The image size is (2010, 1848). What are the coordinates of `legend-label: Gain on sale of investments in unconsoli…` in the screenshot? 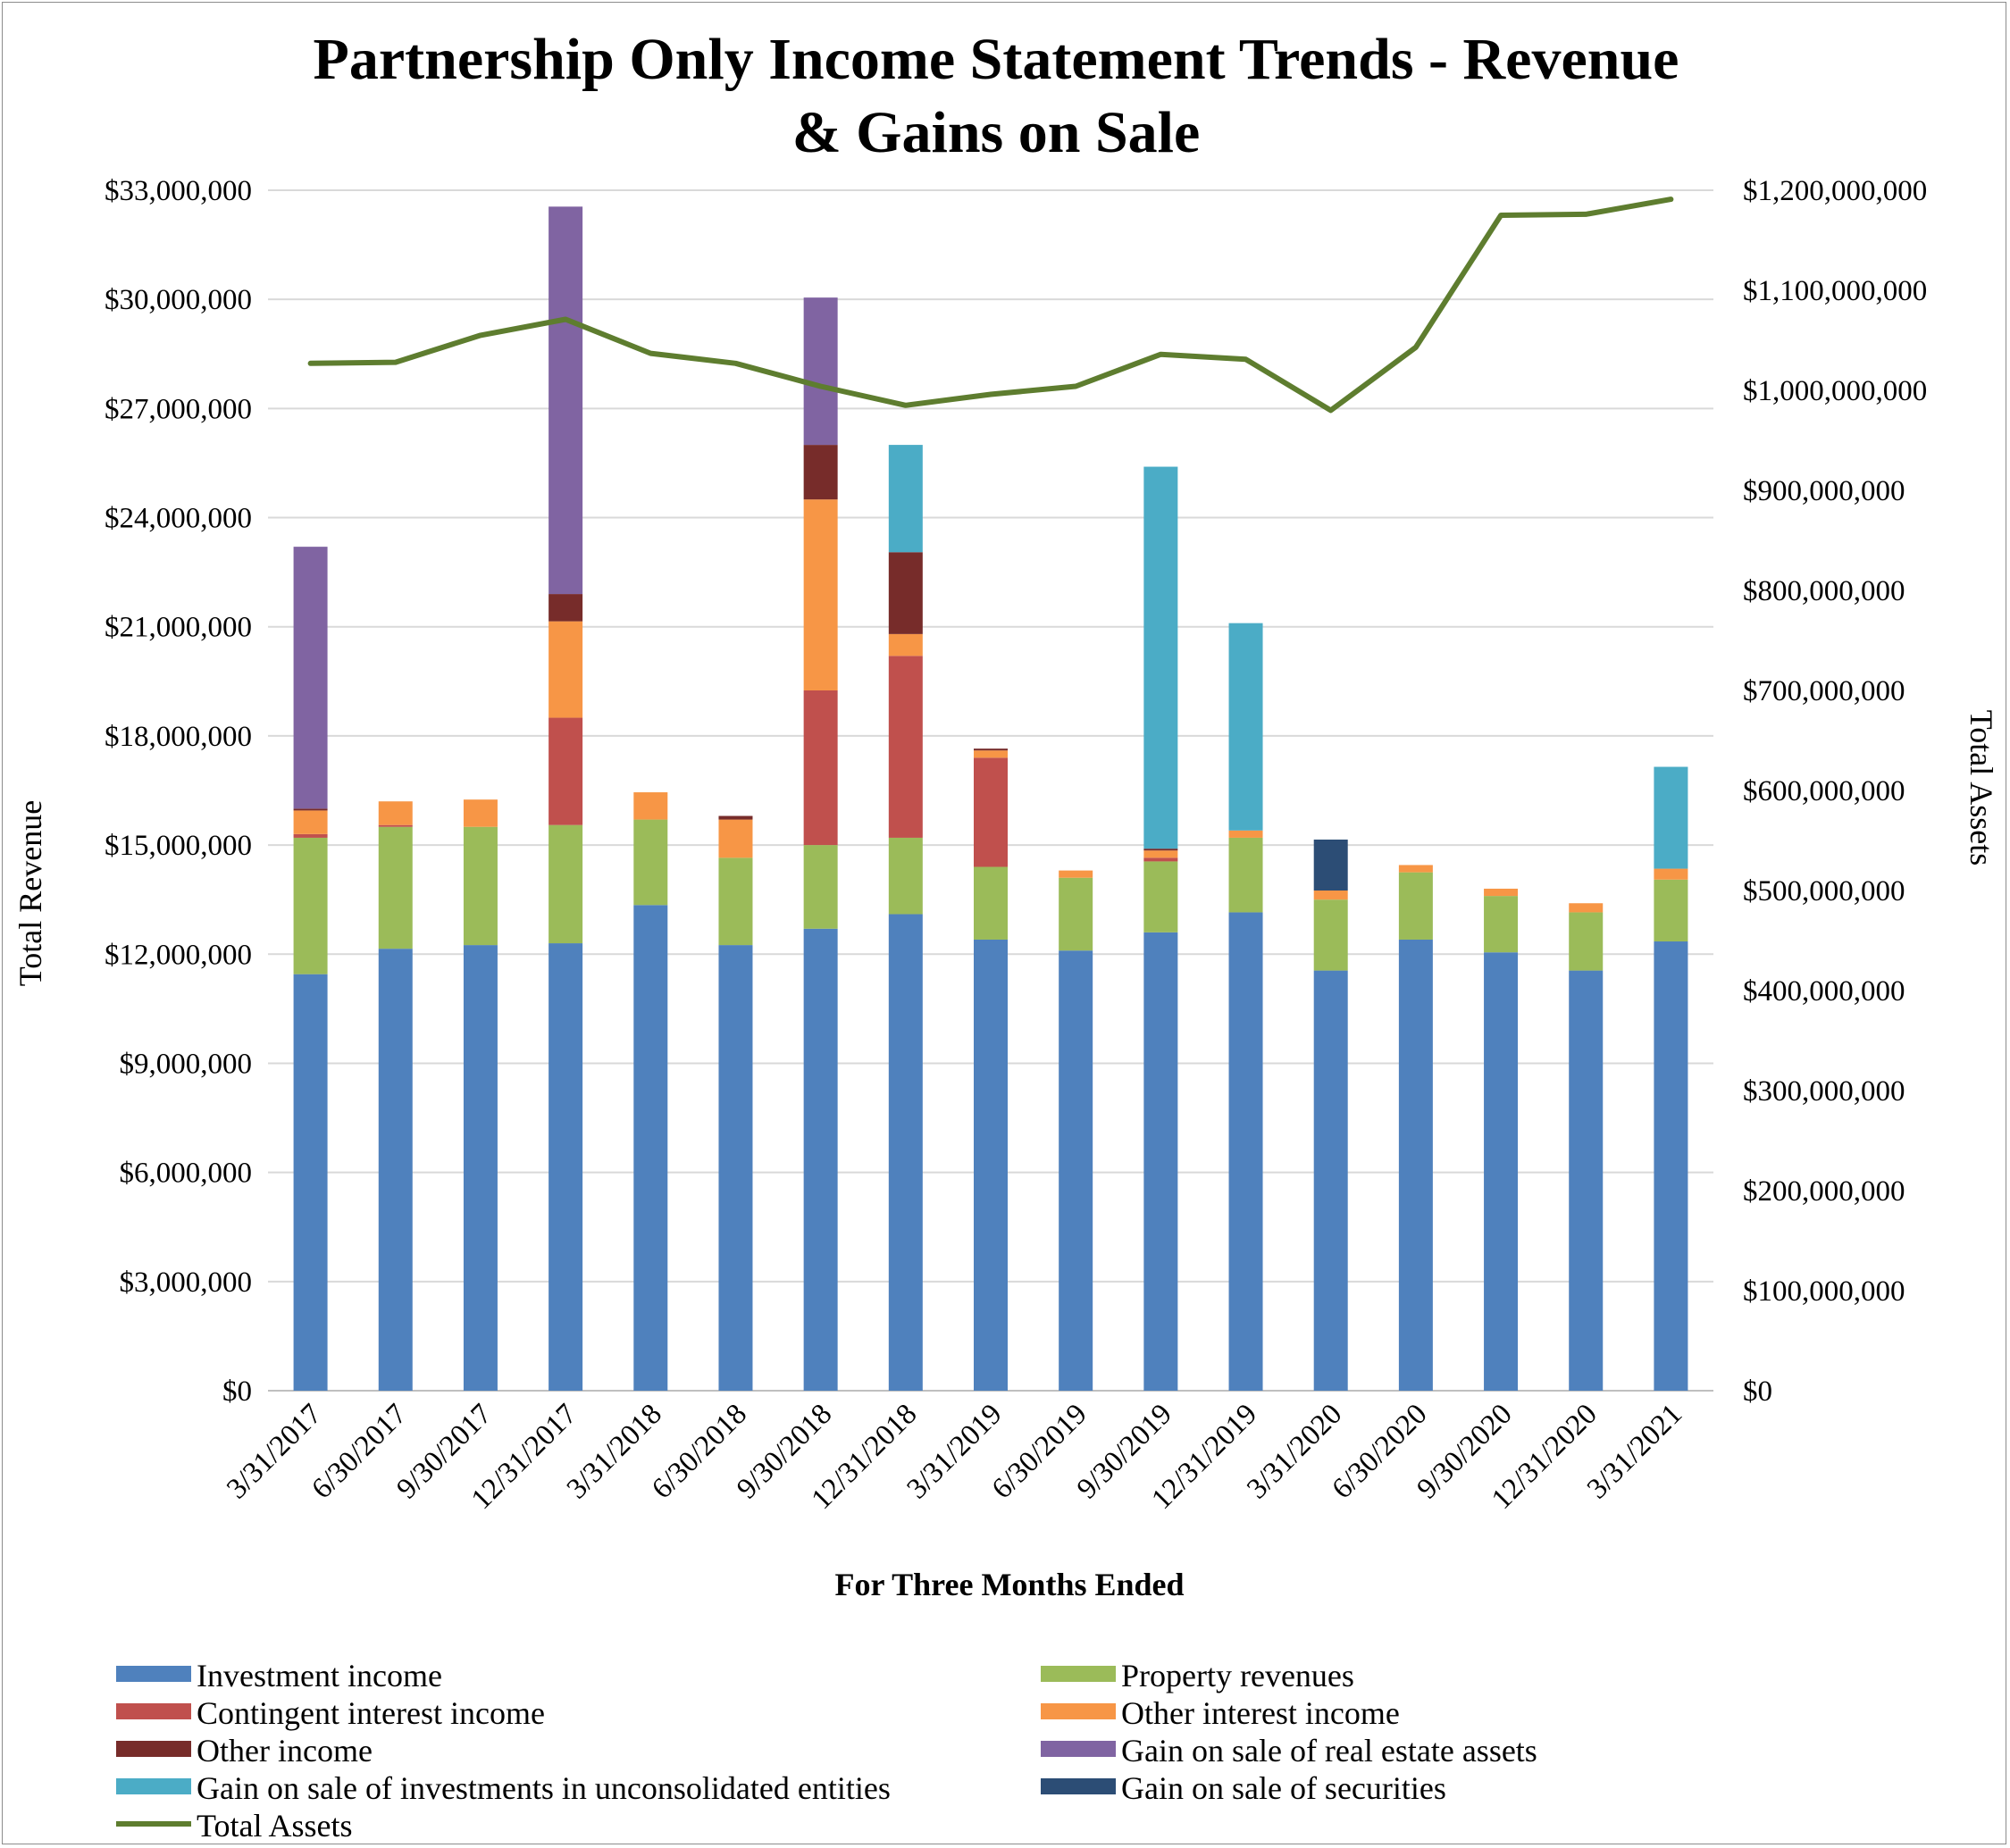 It's located at (544, 1788).